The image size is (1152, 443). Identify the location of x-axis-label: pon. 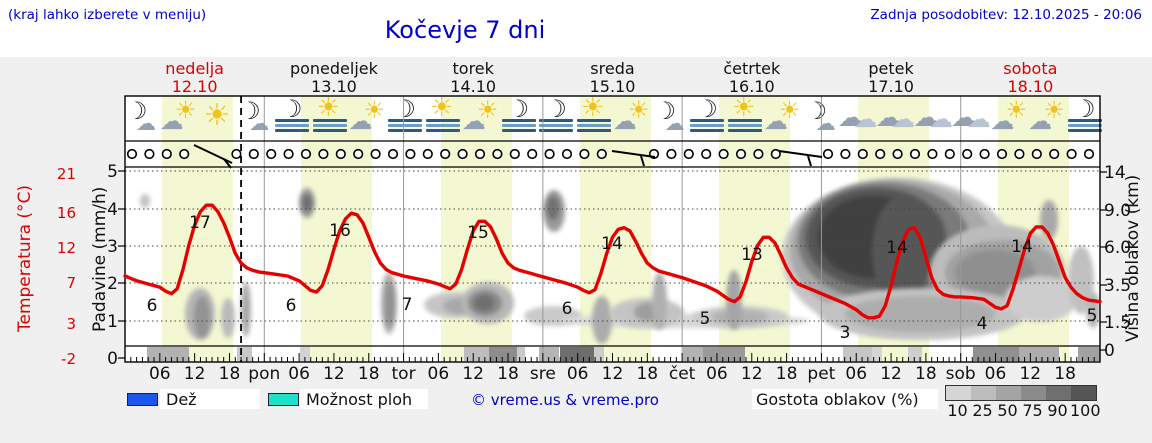
(264, 374).